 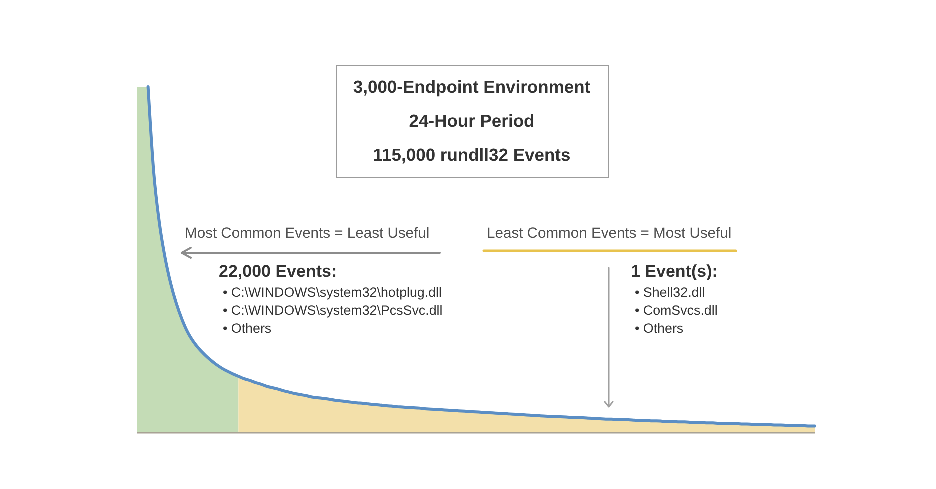 I want to click on annotation: • Shell32.dll, so click(x=670, y=292).